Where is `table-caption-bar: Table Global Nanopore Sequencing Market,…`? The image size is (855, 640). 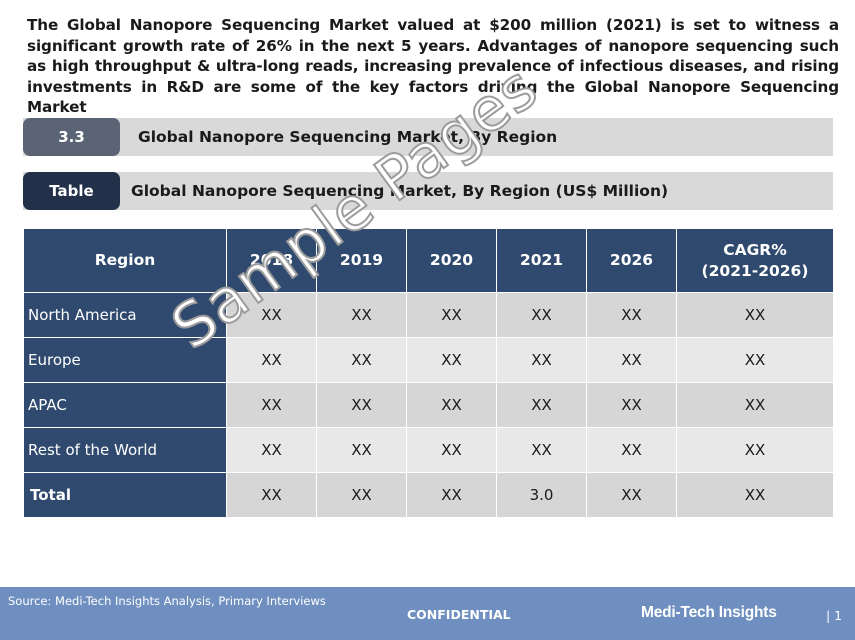
table-caption-bar: Table Global Nanopore Sequencing Market,… is located at coordinates (428, 191).